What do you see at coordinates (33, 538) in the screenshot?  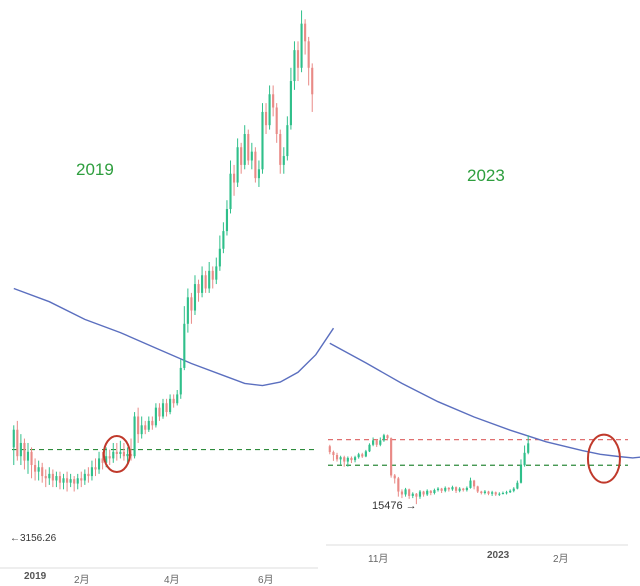 I see `panel1-low-marker: ←3156.26` at bounding box center [33, 538].